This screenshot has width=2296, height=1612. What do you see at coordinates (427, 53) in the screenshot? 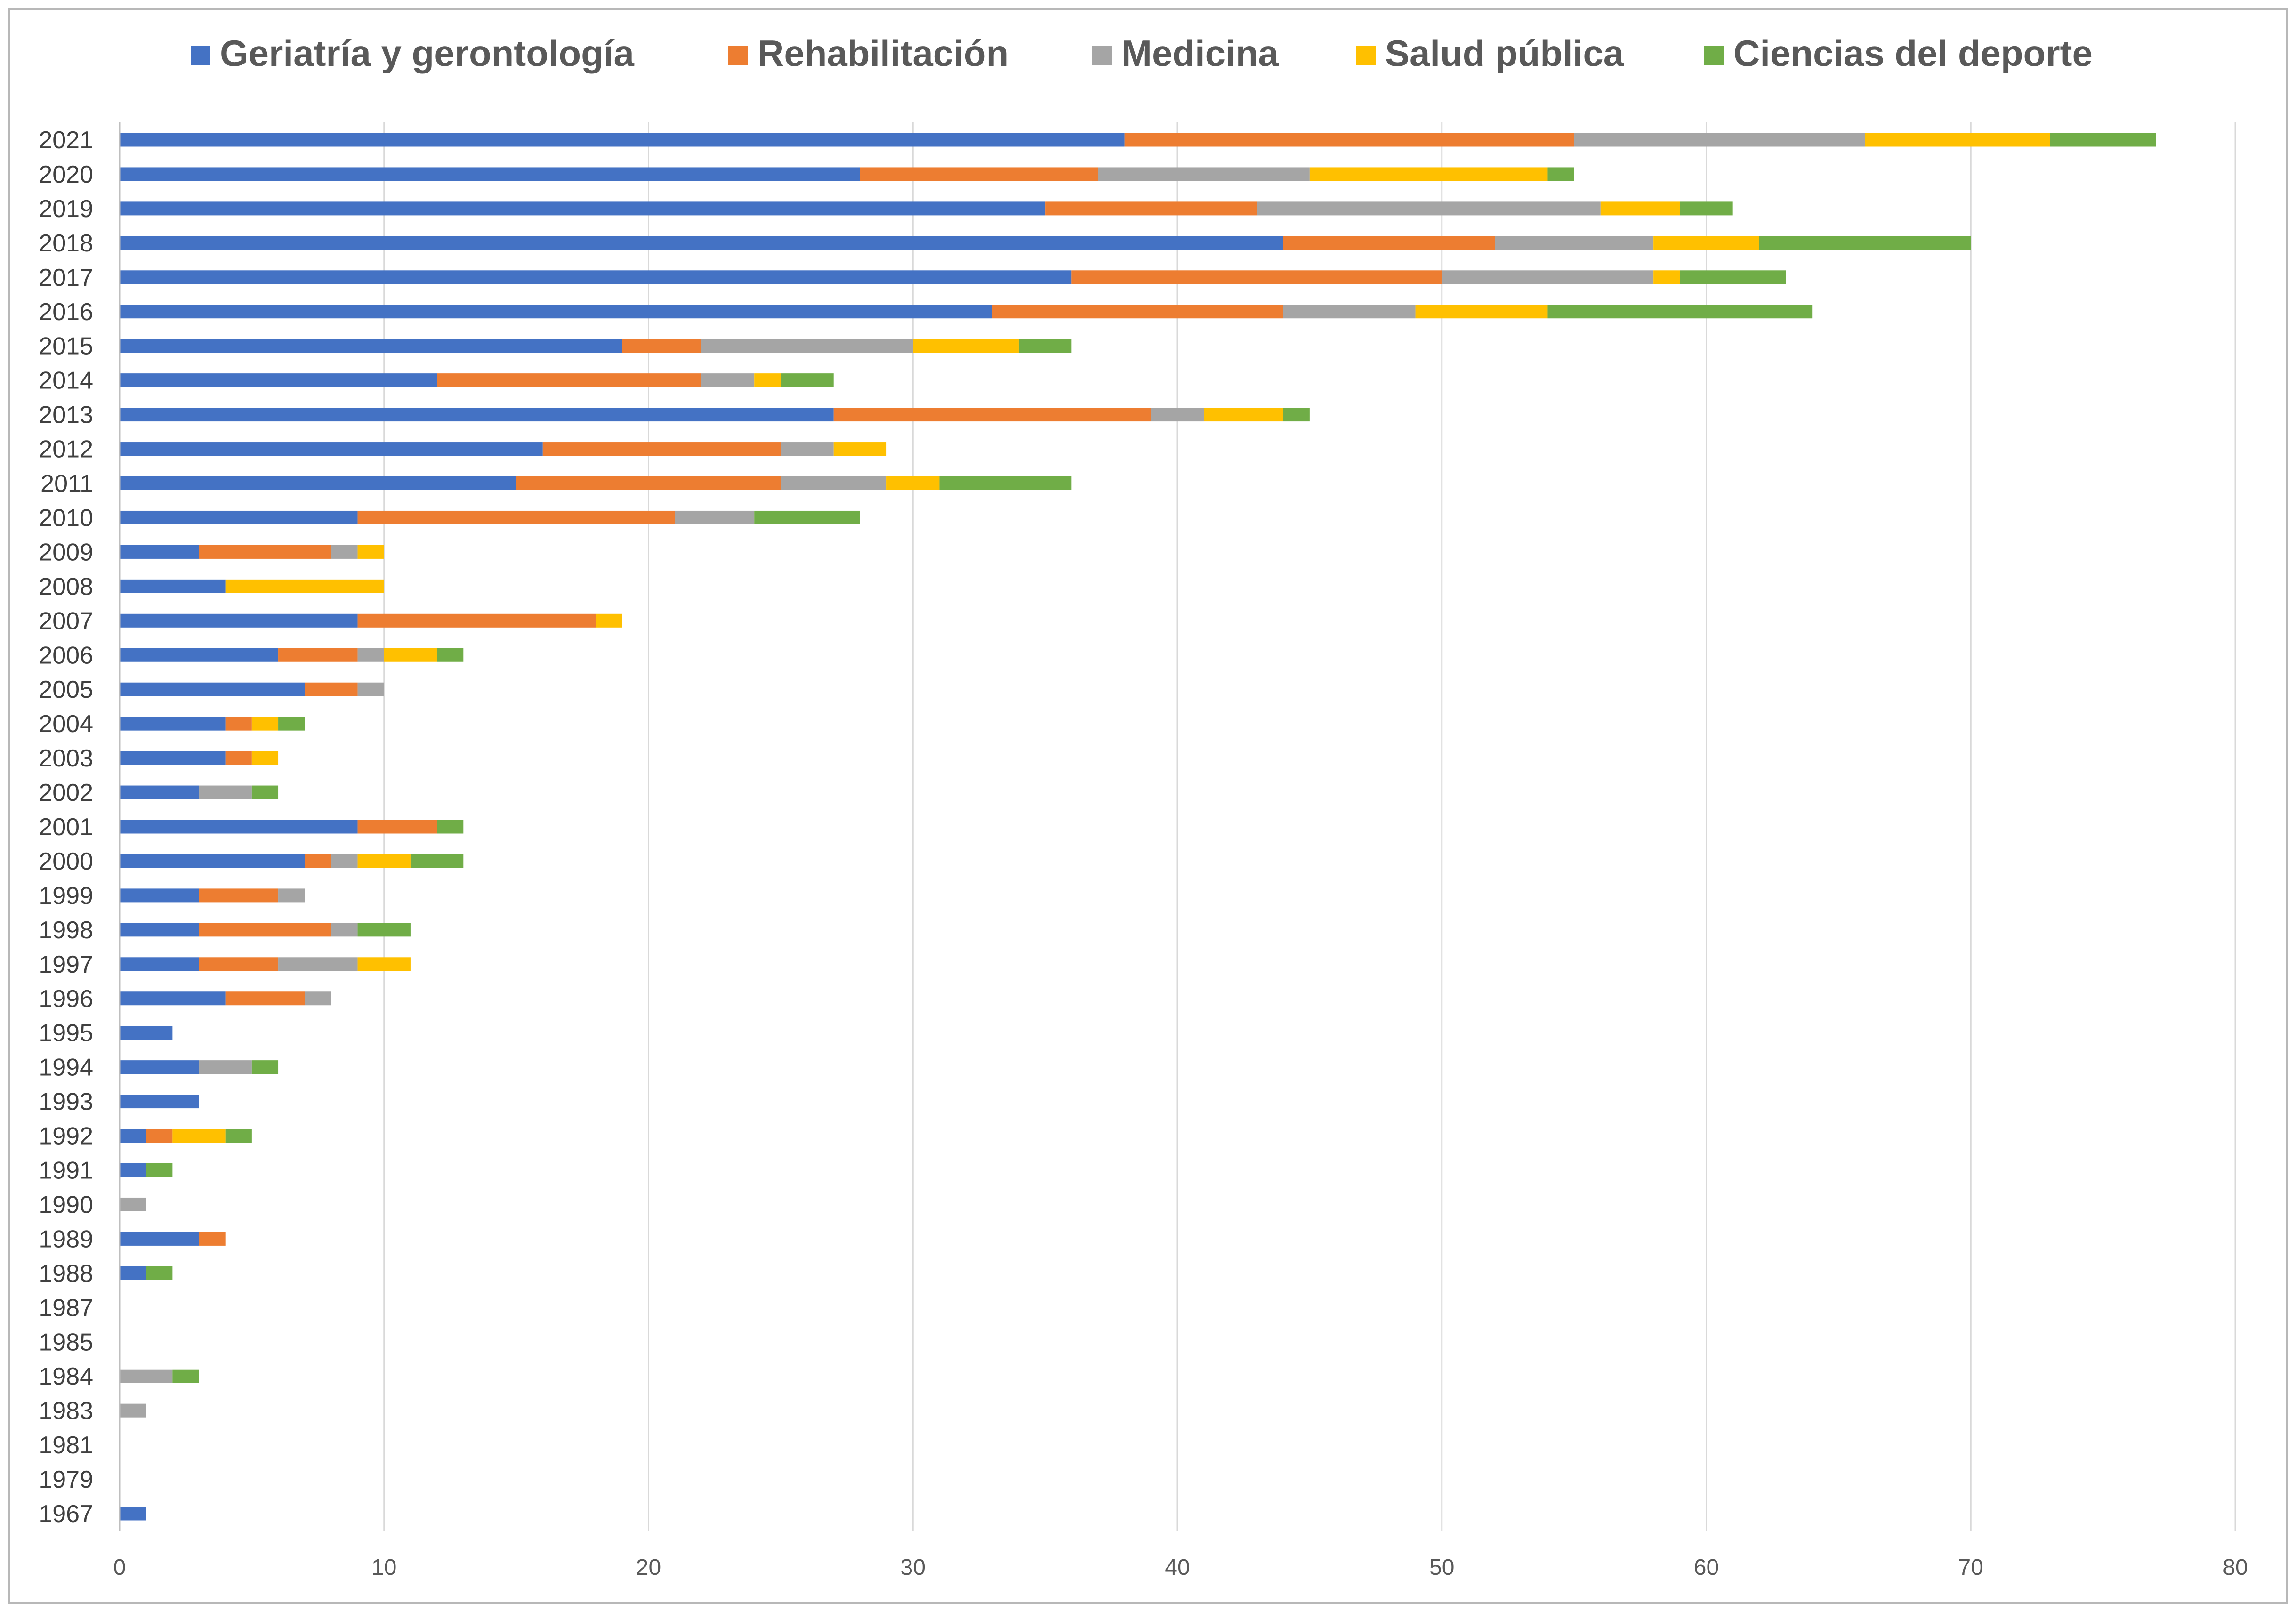
I see `legend-label: Geriatría y gerontología` at bounding box center [427, 53].